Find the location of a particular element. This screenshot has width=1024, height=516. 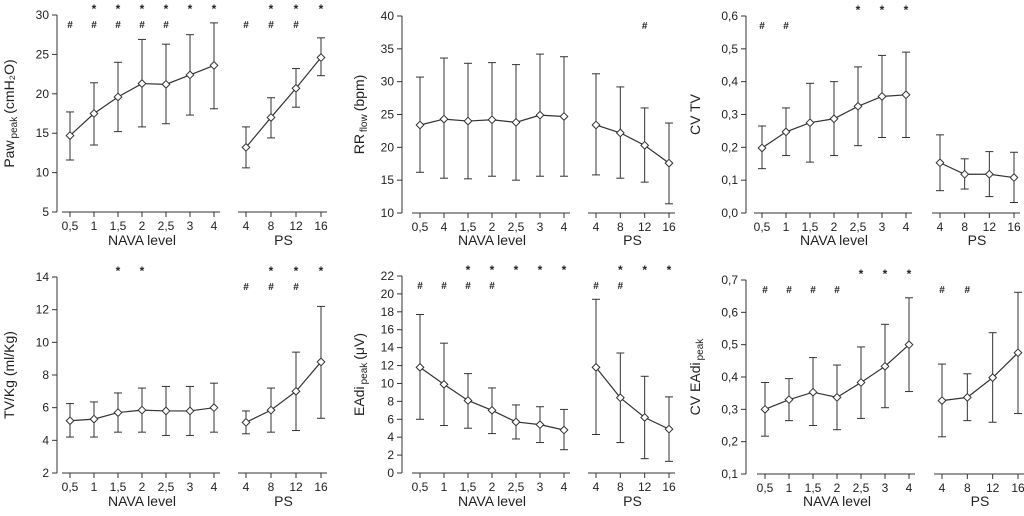

y-tick-label: 30 is located at coordinates (388, 82).